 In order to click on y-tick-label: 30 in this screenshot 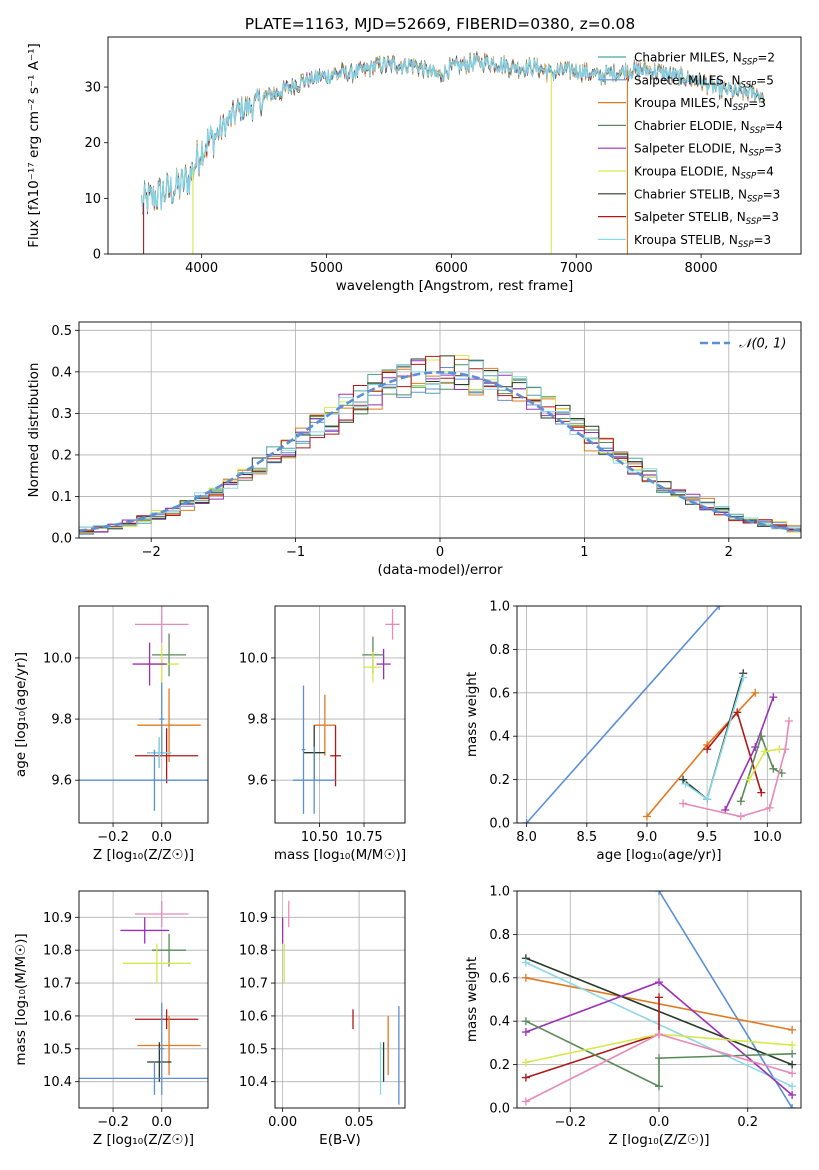, I will do `click(92, 88)`.